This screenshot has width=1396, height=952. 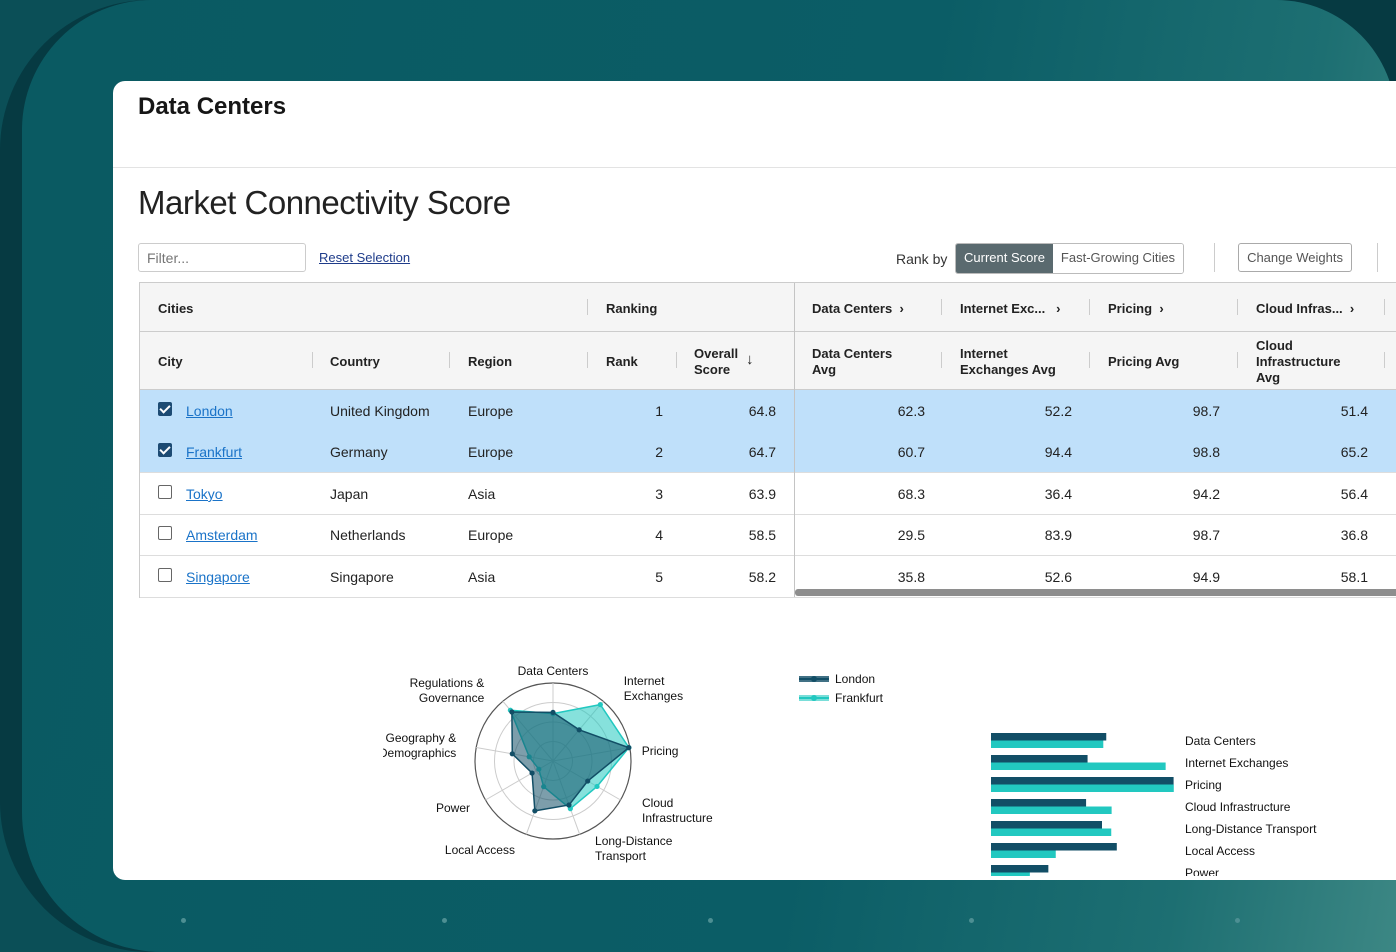 What do you see at coordinates (368, 535) in the screenshot?
I see `country-cell: Netherlands` at bounding box center [368, 535].